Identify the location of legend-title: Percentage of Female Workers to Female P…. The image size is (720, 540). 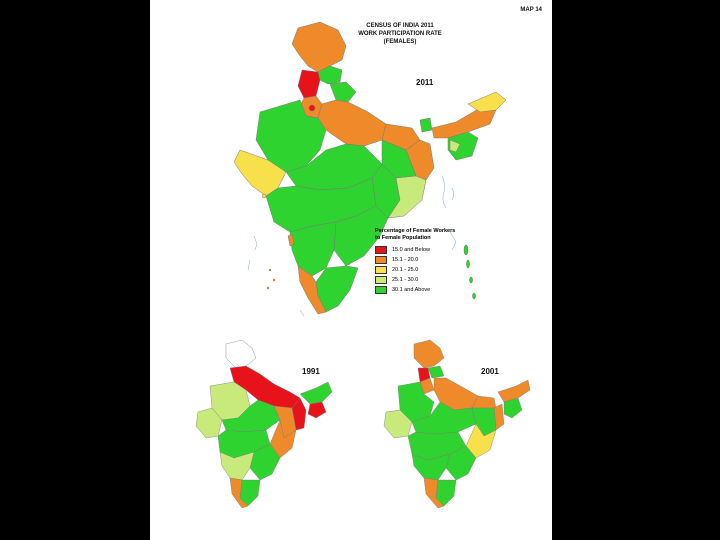
(435, 235).